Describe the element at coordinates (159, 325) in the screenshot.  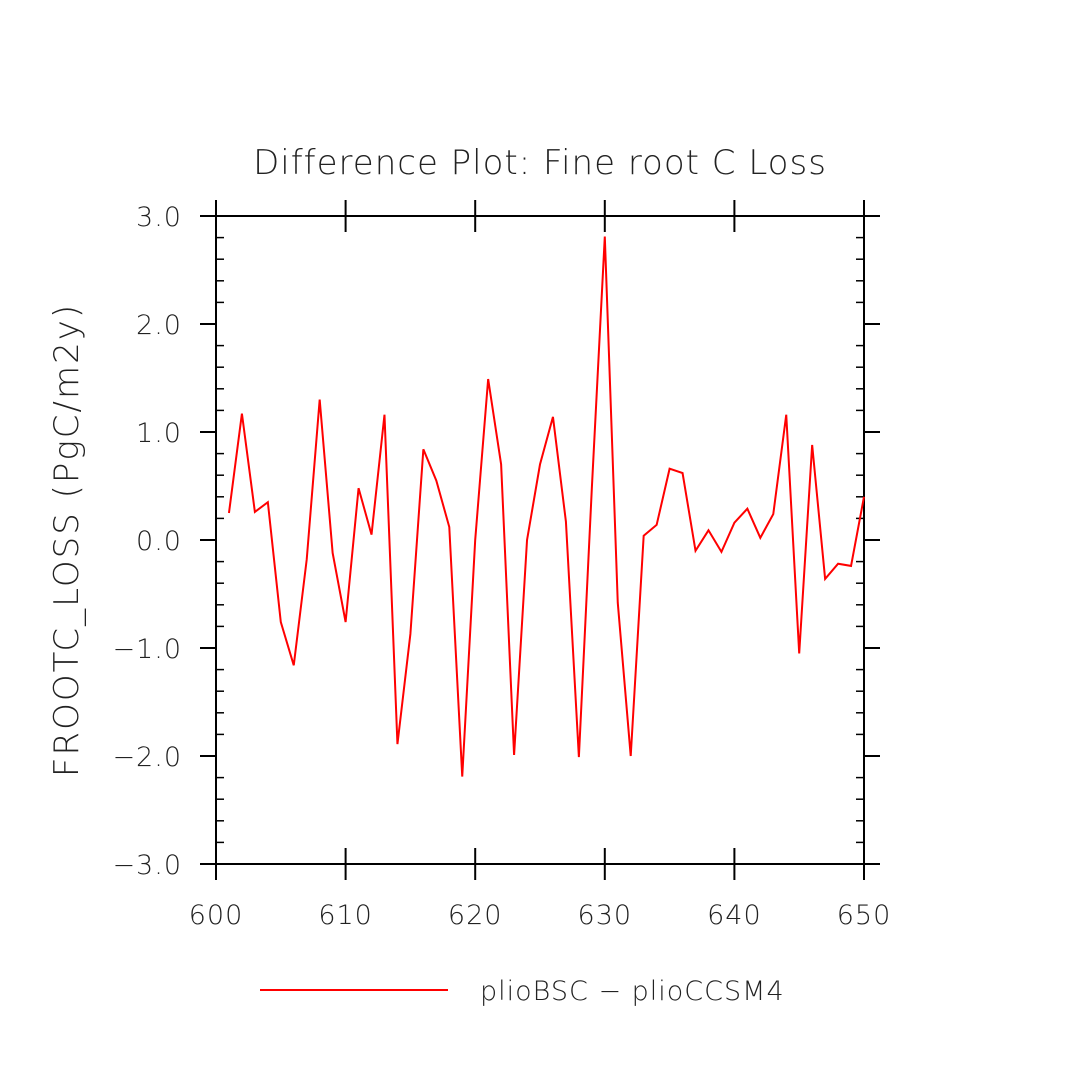
I see `y-tick-label: 2.0` at that location.